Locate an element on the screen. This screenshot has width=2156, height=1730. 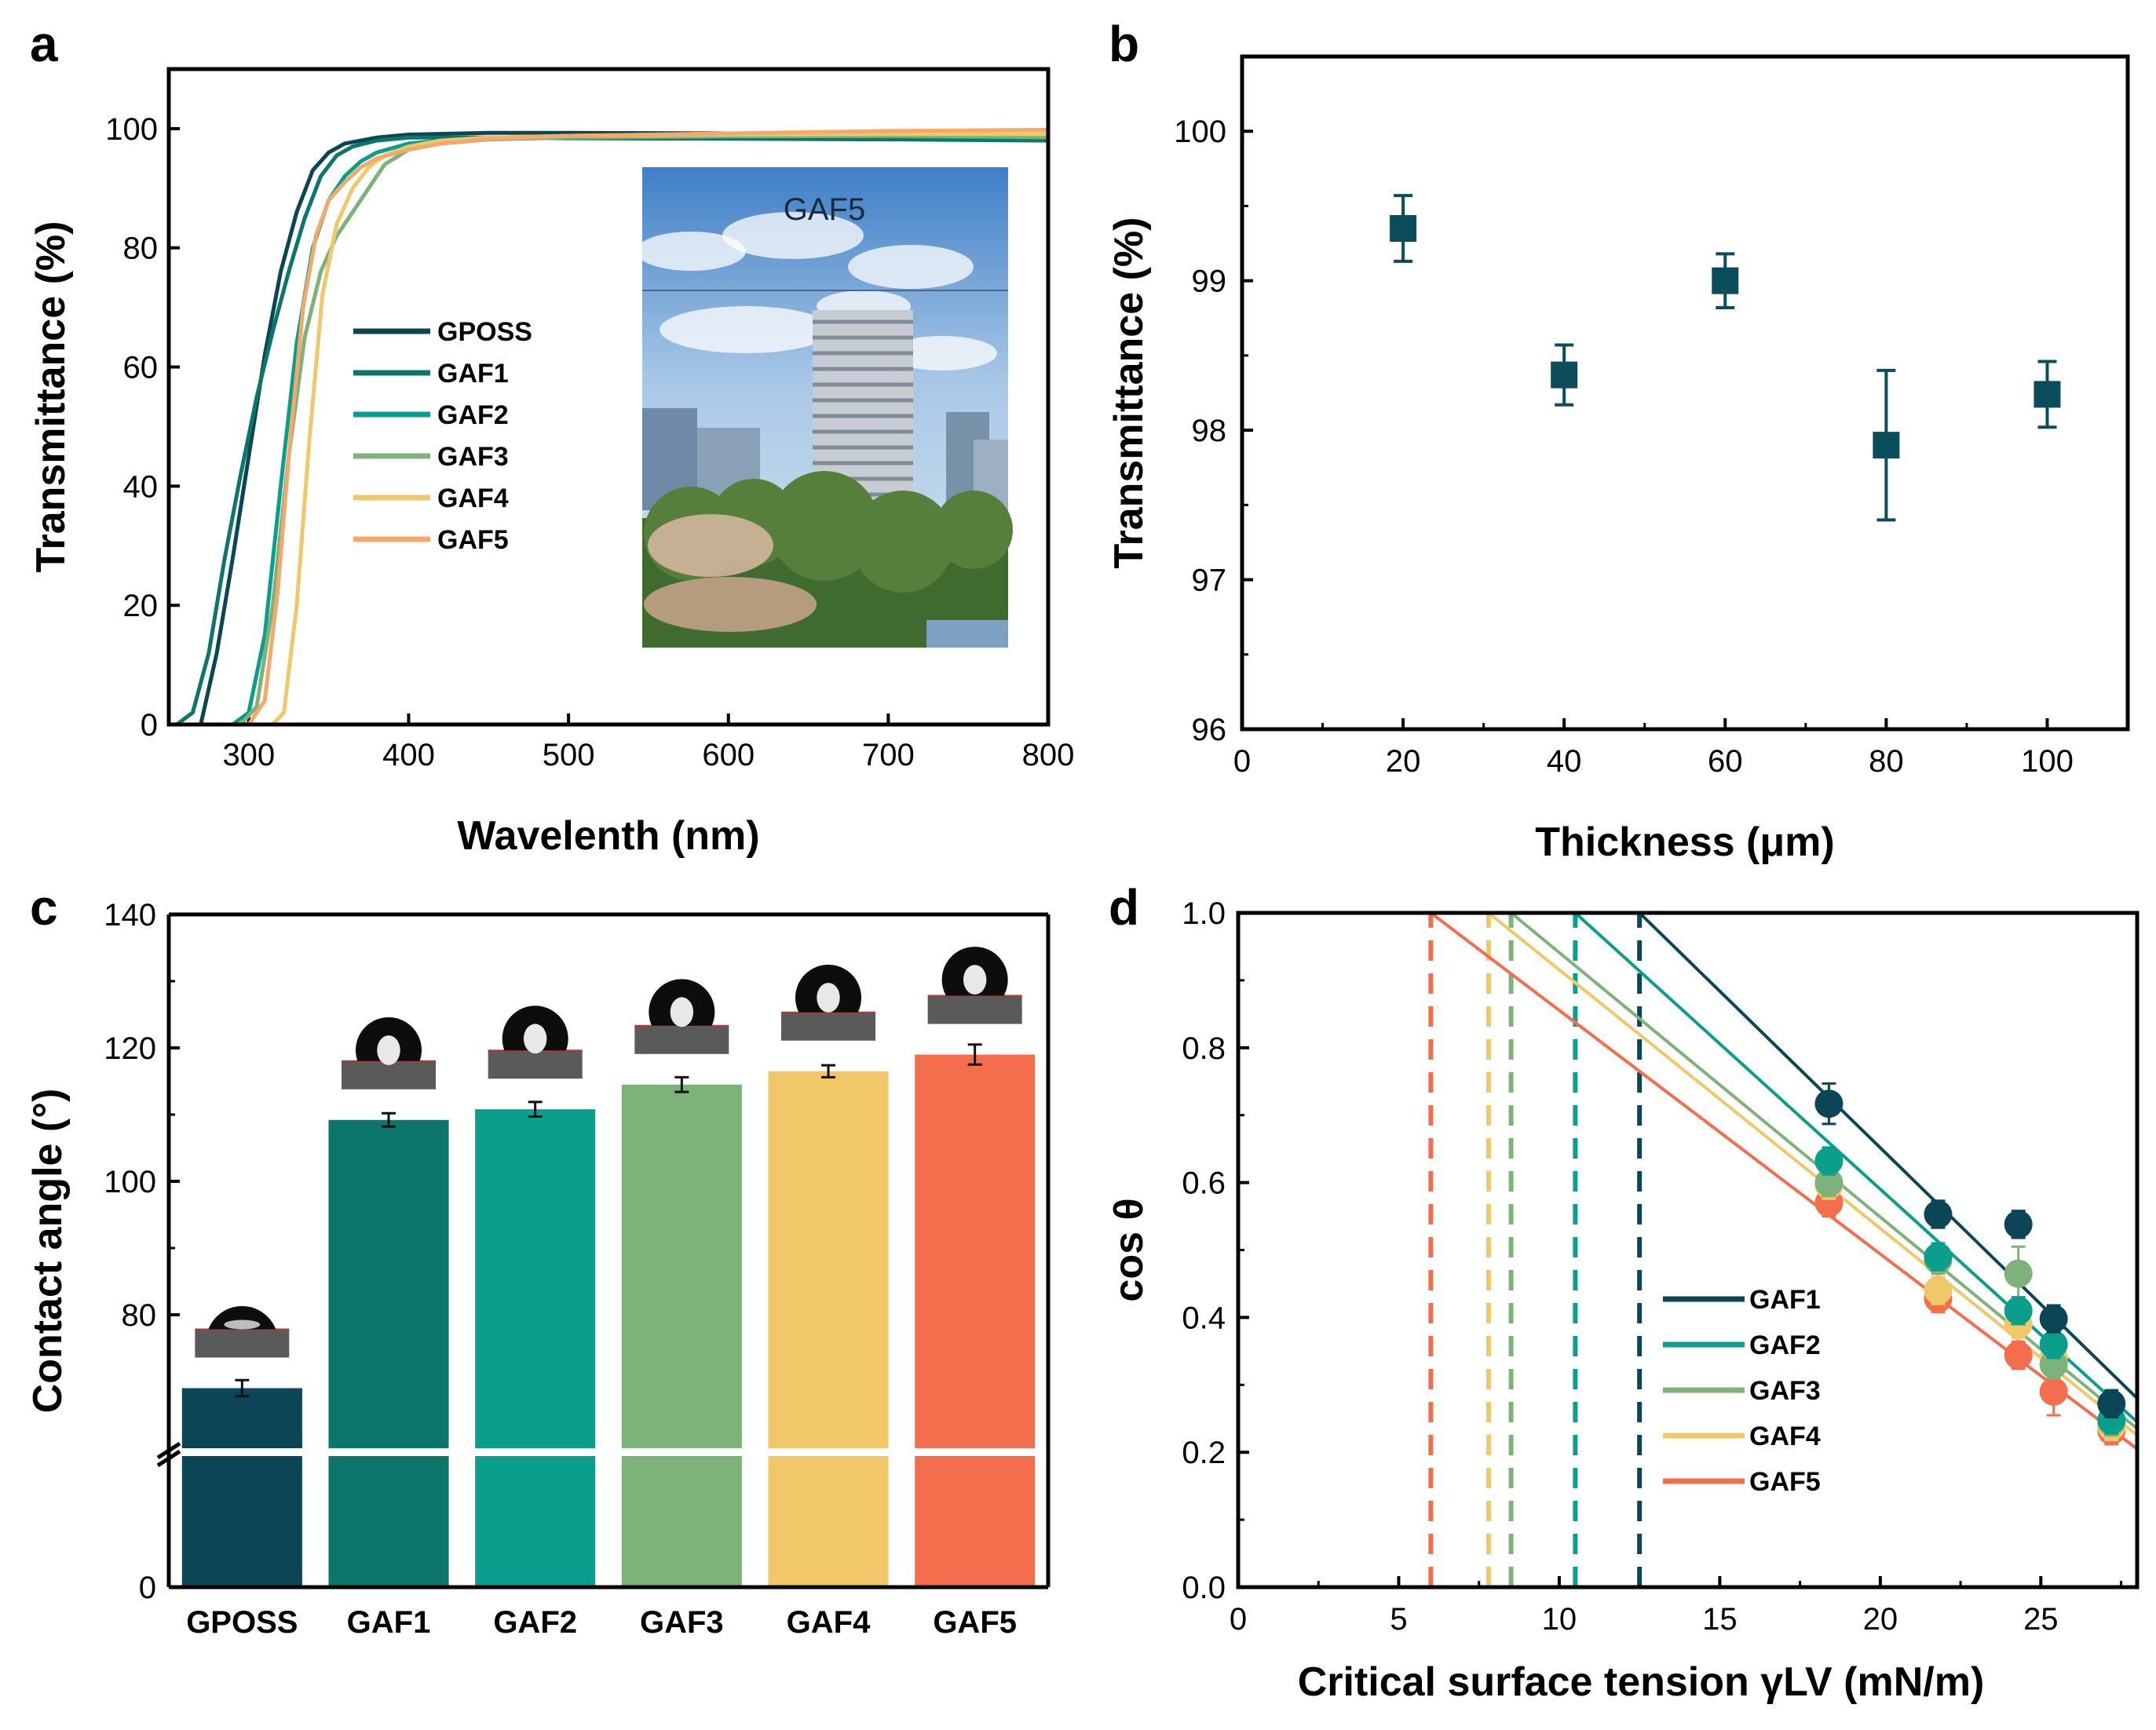
x-axis-title: Thickness (μm) is located at coordinates (1685, 842).